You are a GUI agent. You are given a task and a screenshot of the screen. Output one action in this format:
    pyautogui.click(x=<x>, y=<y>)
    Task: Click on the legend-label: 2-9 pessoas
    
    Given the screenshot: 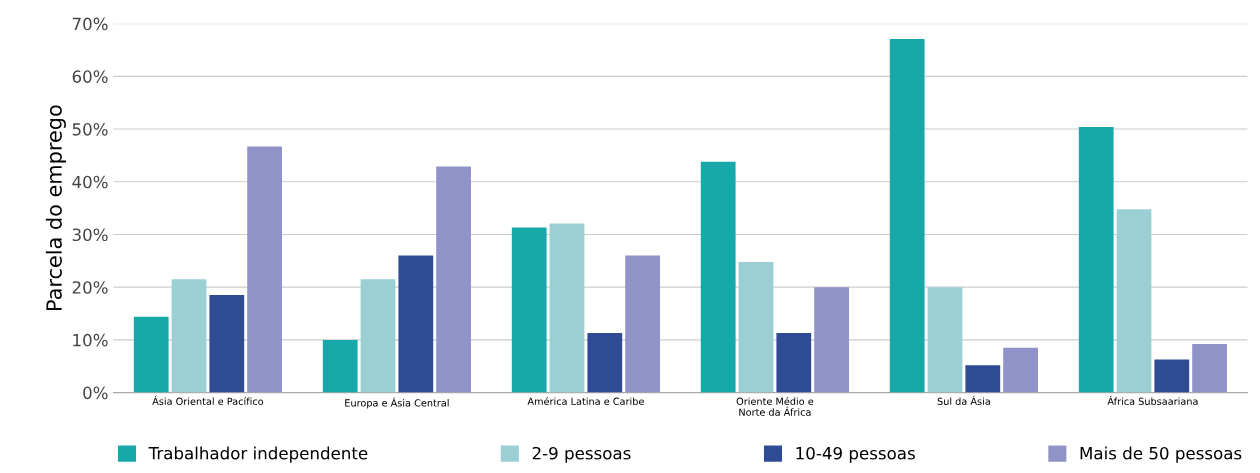 What is the action you would take?
    pyautogui.click(x=581, y=454)
    